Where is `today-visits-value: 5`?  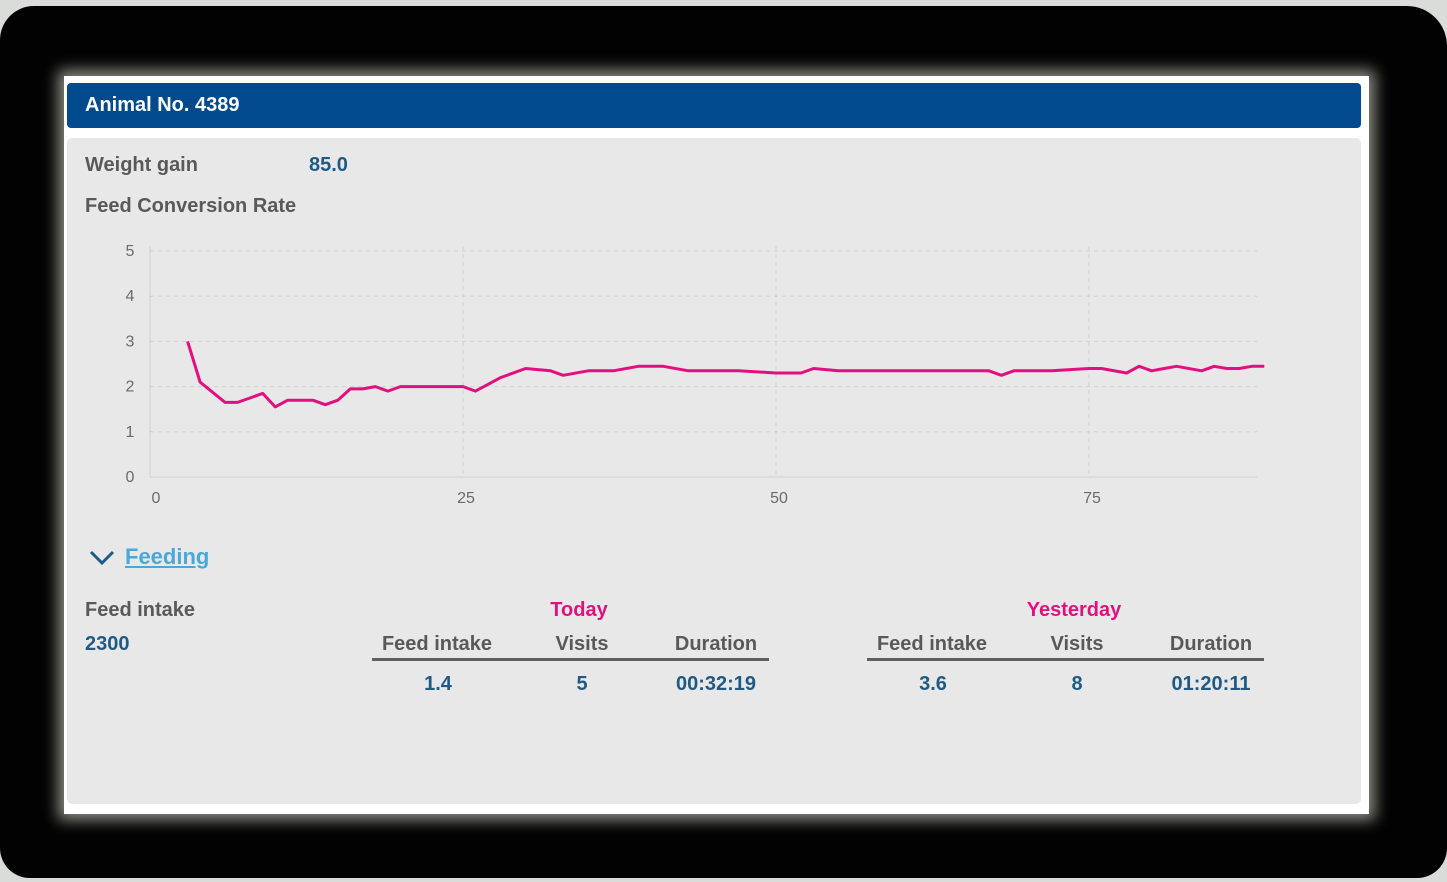 today-visits-value: 5 is located at coordinates (582, 684).